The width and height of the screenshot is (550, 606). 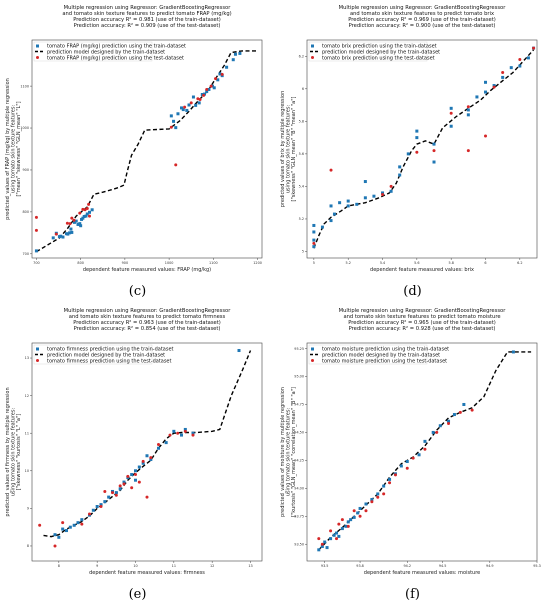 I want to click on x-tick-label: 94.5, so click(x=443, y=566).